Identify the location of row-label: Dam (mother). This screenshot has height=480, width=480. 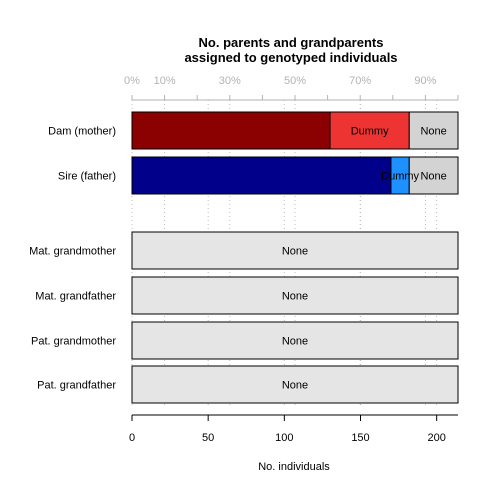
(82, 132).